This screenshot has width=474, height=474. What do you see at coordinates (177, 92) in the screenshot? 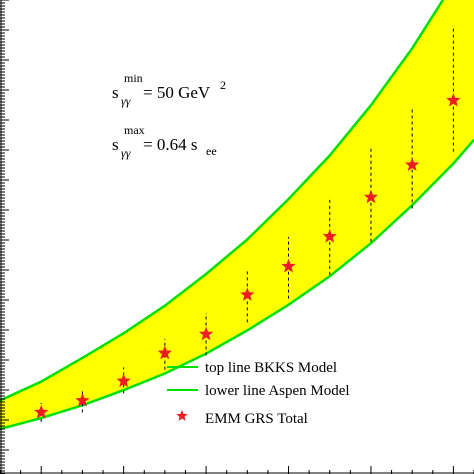
I see `smin-value: = 50 GeV` at bounding box center [177, 92].